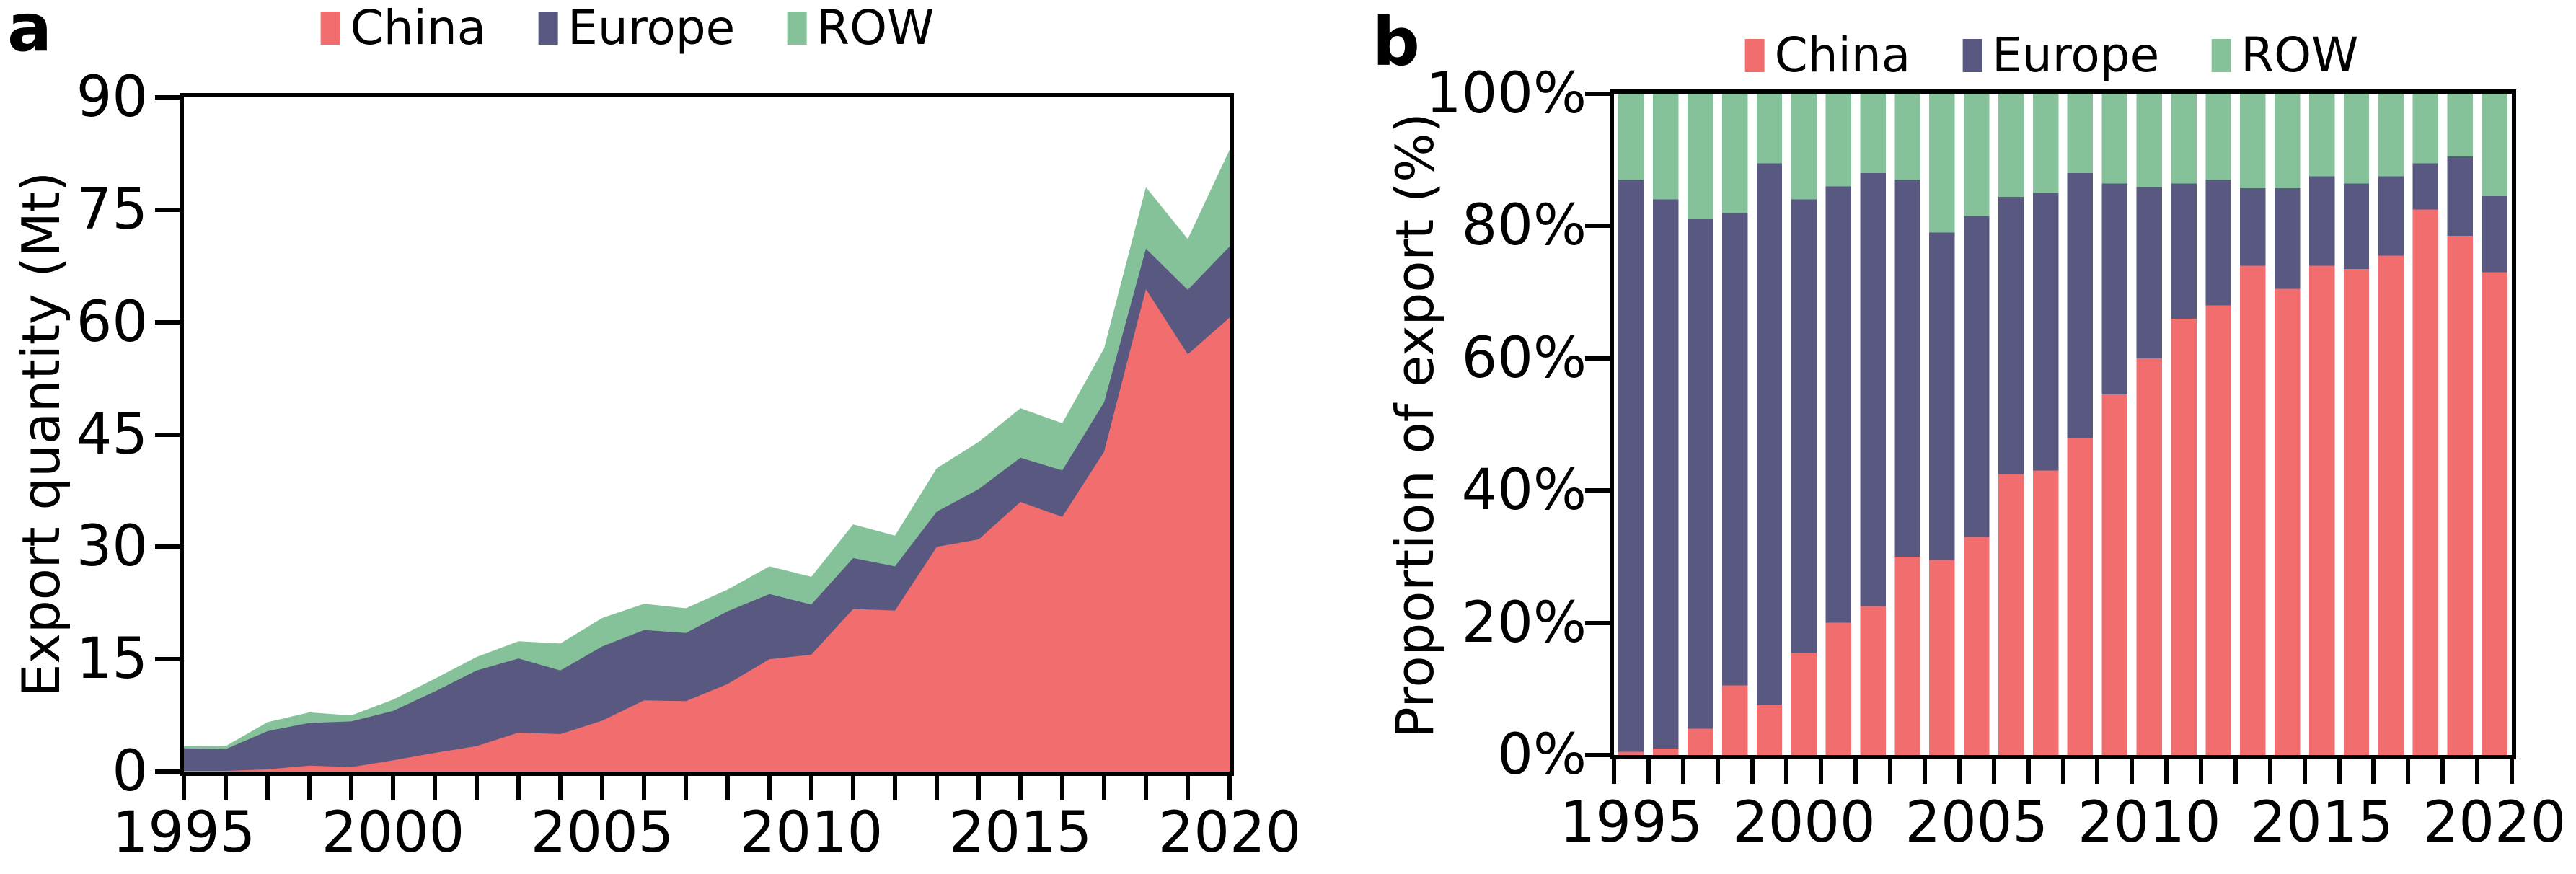 The height and width of the screenshot is (874, 2576). What do you see at coordinates (2060, 55) in the screenshot?
I see `legend-item-europe: Europe` at bounding box center [2060, 55].